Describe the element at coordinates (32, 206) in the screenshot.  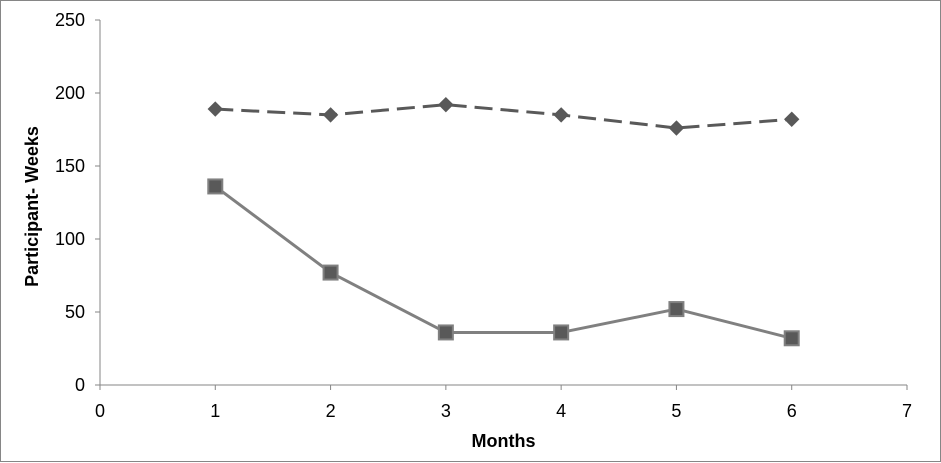
I see `y-axis-title: Participant- Weeks` at that location.